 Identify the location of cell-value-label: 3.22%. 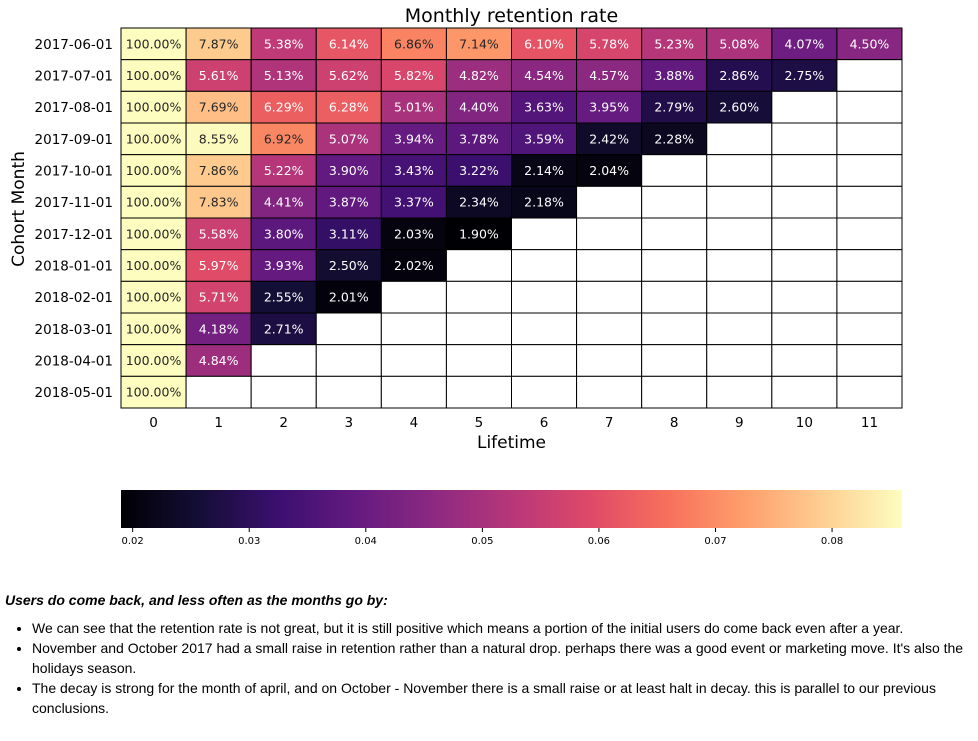
(479, 170).